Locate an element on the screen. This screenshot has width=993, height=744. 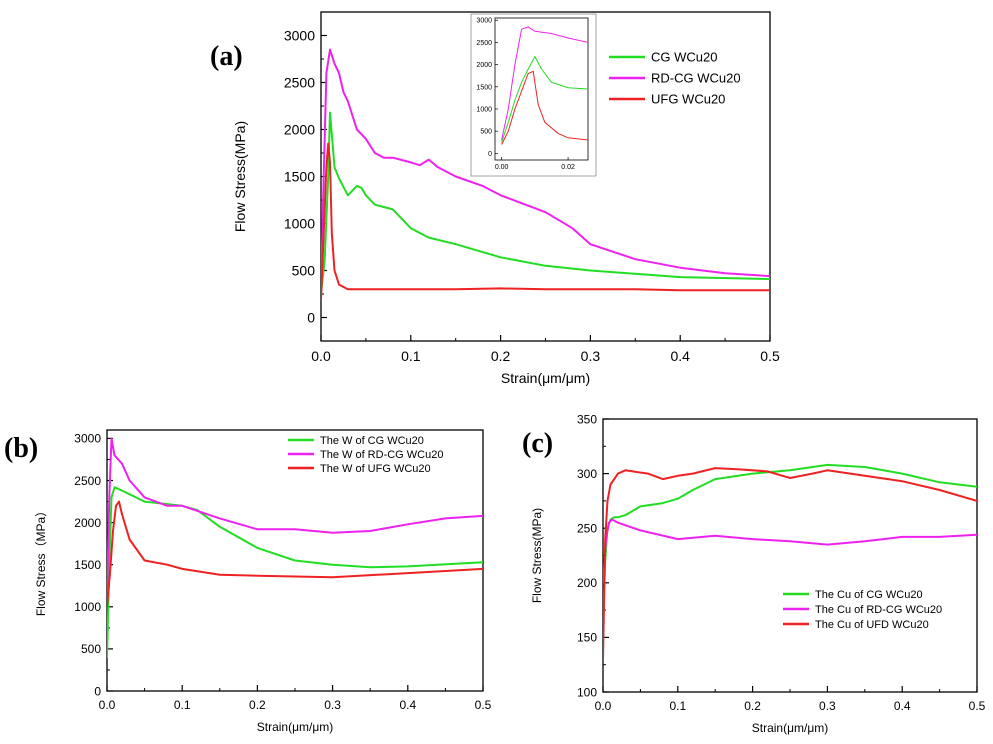
legend-entry: The Cu of RD-CG WCu20 is located at coordinates (878, 610).